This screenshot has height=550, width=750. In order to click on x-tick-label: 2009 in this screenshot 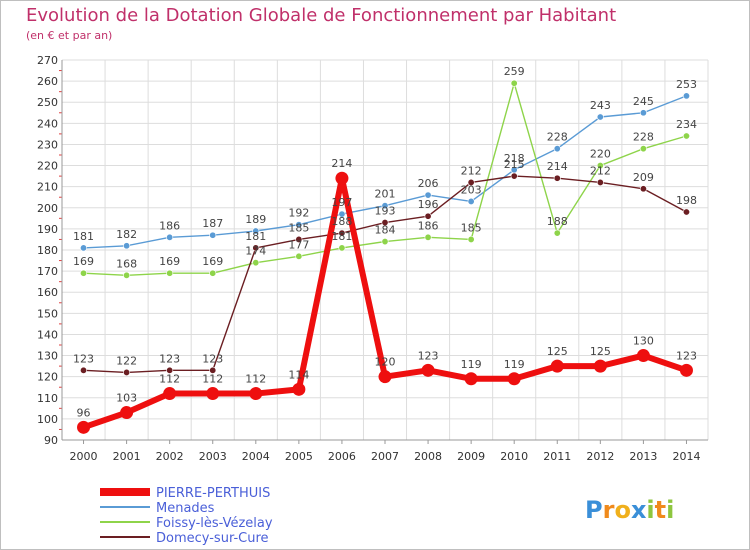, I will do `click(471, 456)`.